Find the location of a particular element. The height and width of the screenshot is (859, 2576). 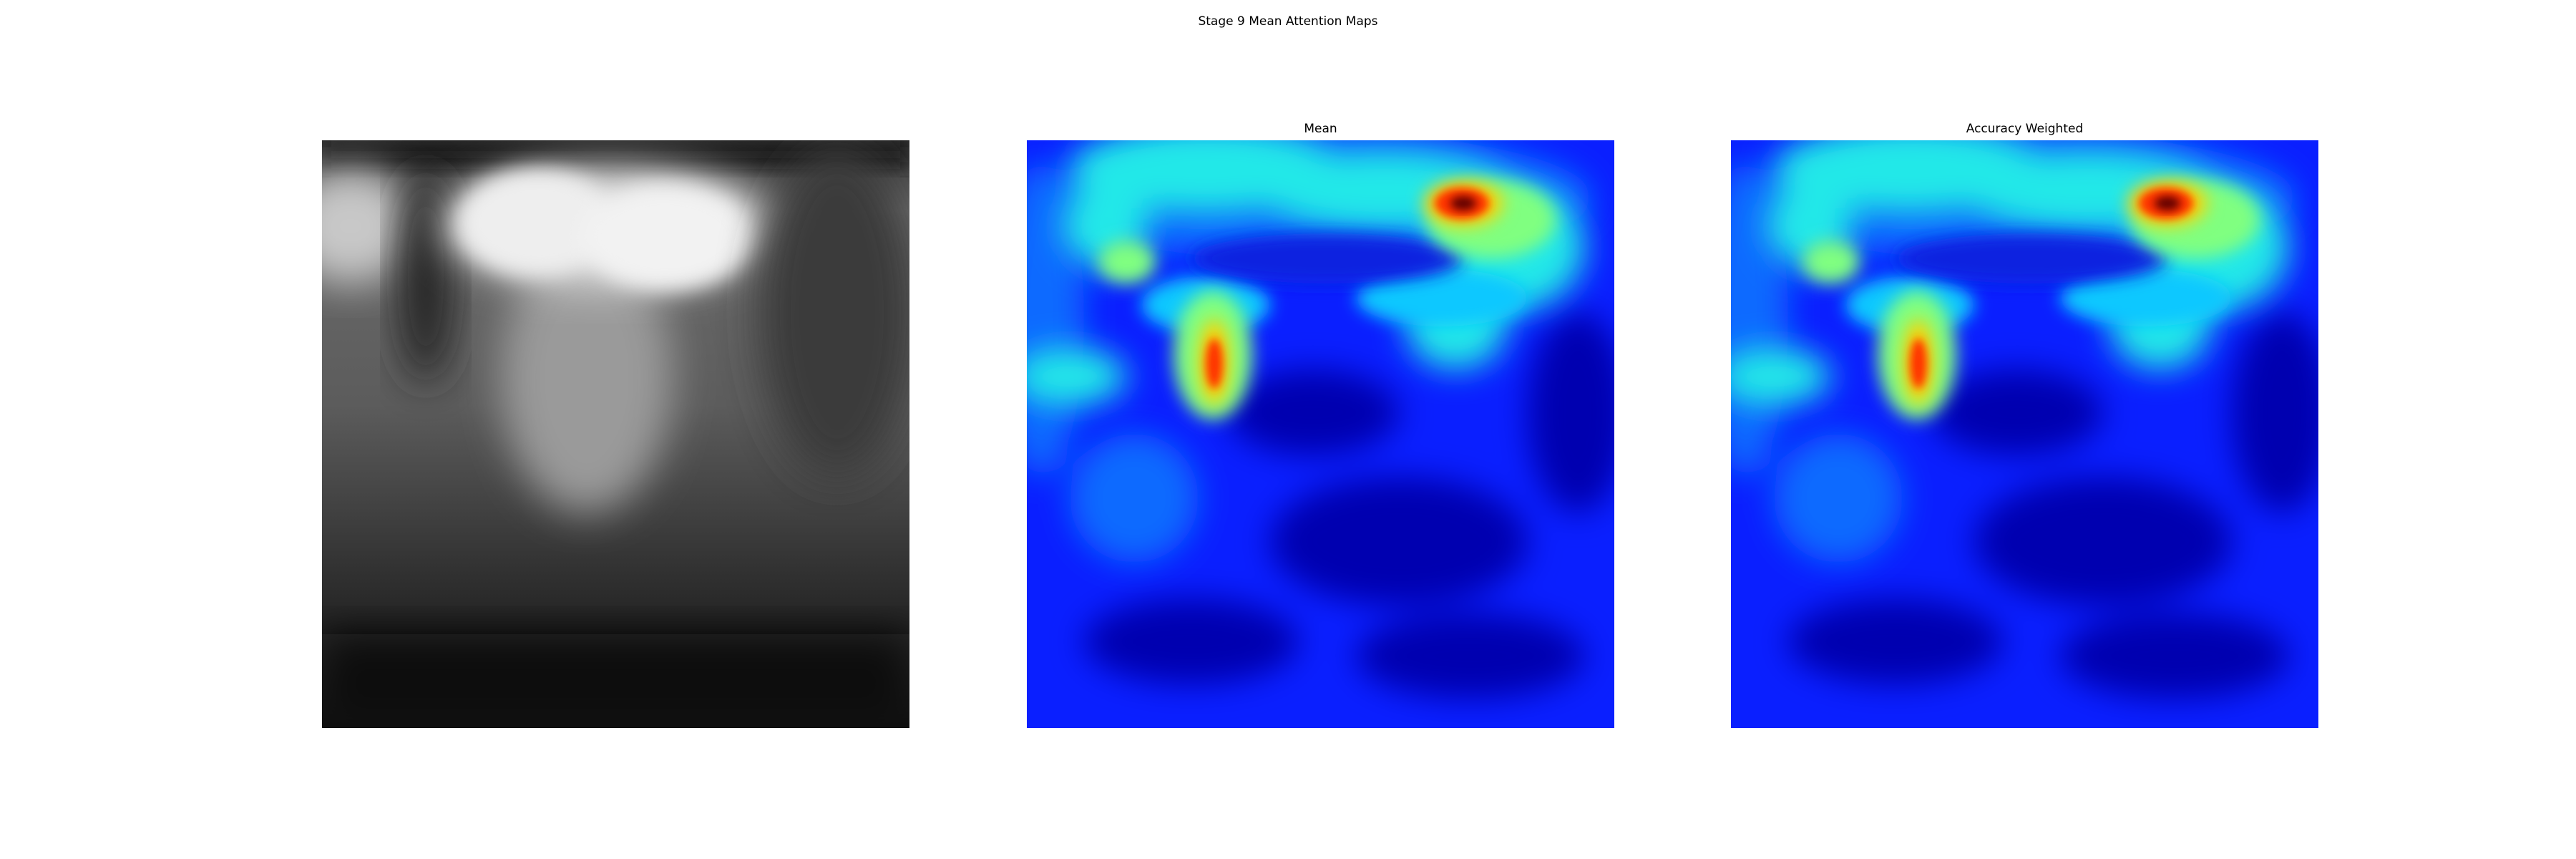

figure-title: Stage 9 Mean Attention Maps is located at coordinates (1288, 21).